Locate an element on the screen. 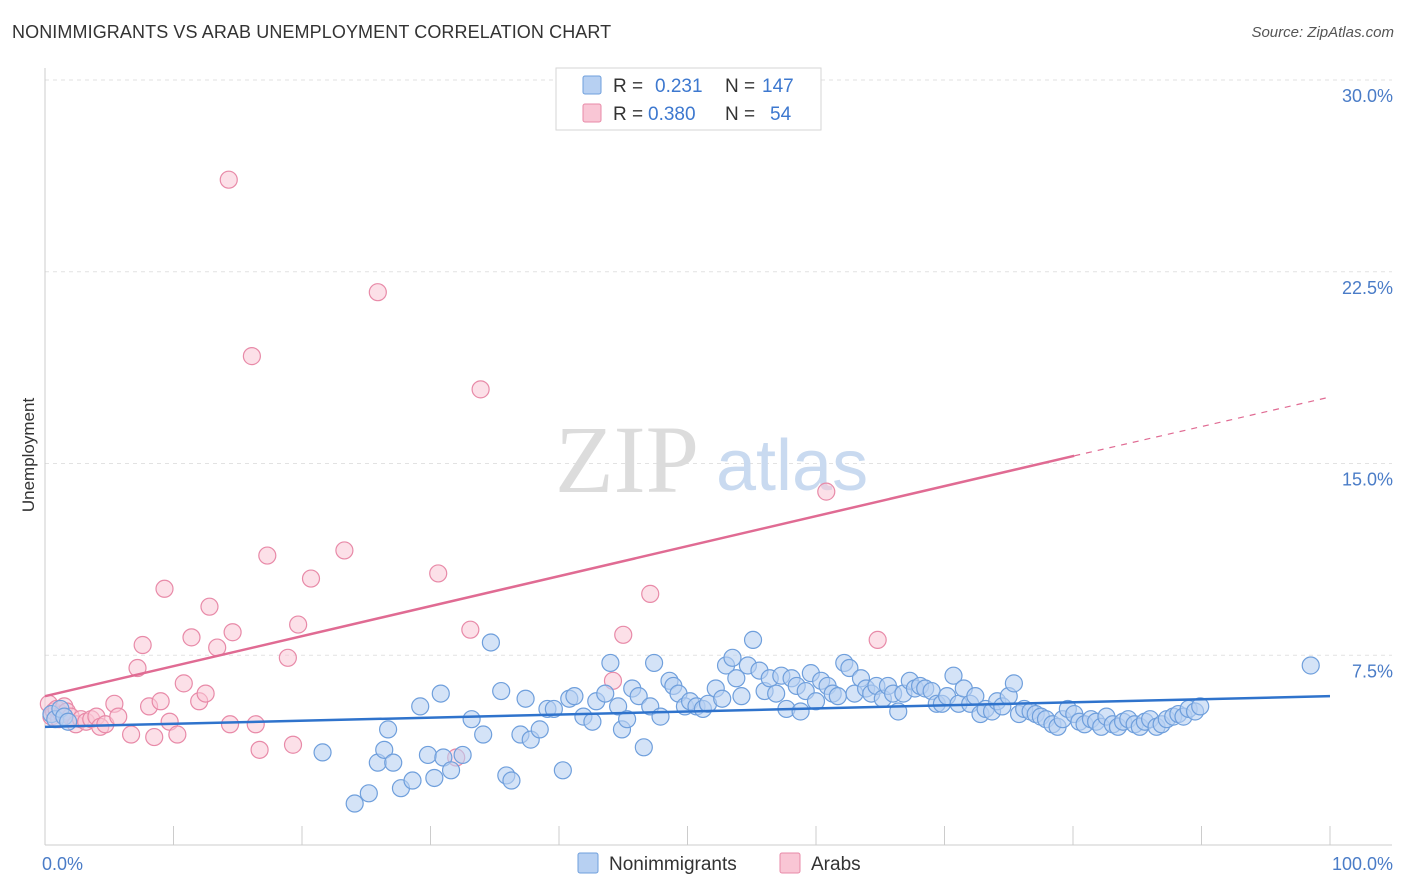  bottom-legend-swatch-nonimmigrants is located at coordinates (588, 863).